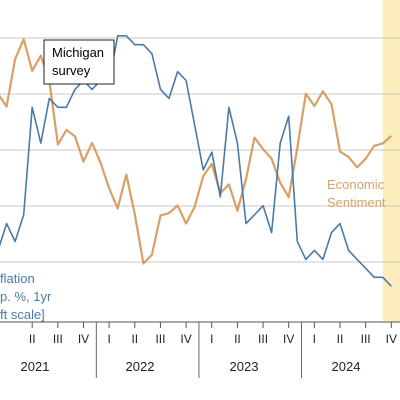 This screenshot has width=400, height=400. Describe the element at coordinates (78, 52) in the screenshot. I see `annotation-line-1: Michigan` at that location.